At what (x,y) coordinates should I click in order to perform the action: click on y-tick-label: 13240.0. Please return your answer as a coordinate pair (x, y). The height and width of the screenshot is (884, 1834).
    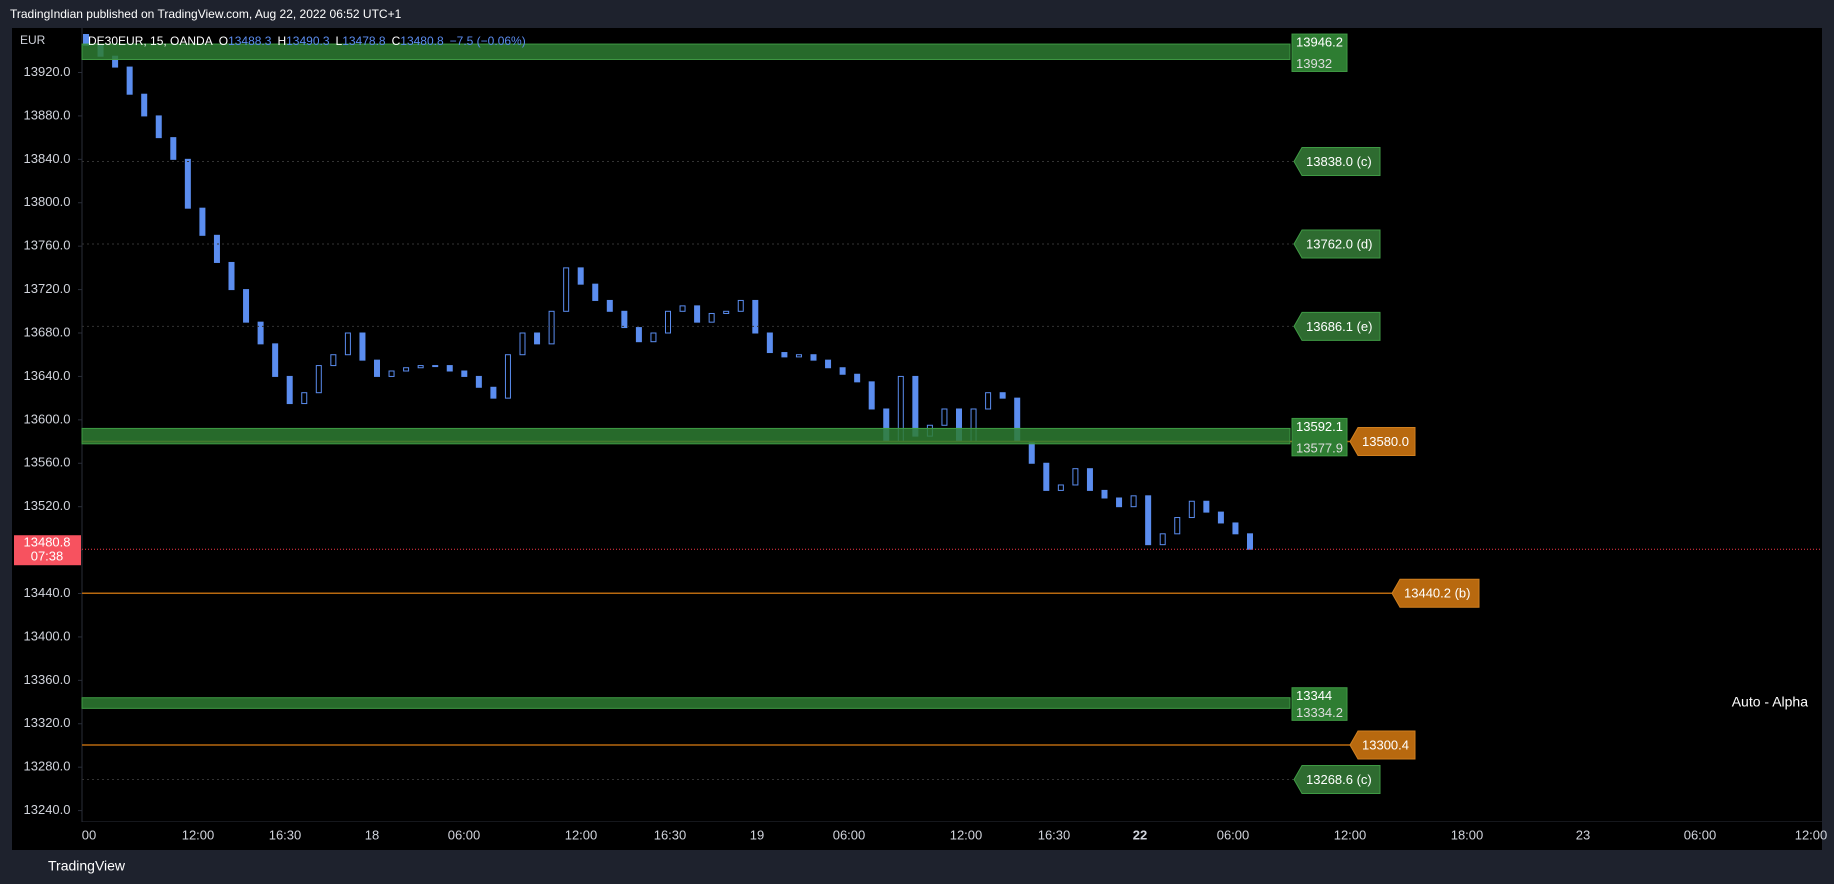
    Looking at the image, I should click on (47, 809).